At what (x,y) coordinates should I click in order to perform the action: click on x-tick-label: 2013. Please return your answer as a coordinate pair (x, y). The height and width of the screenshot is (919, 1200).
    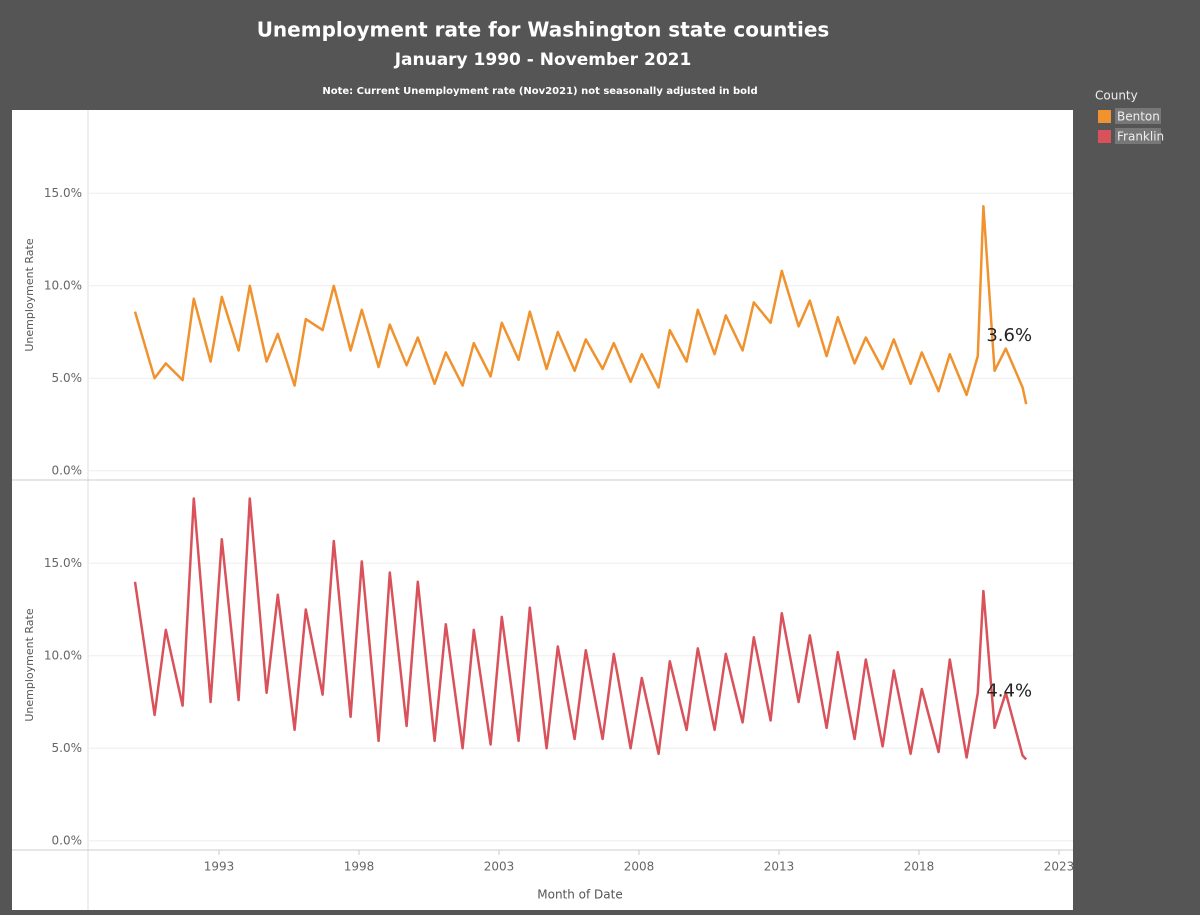
    Looking at the image, I should click on (779, 867).